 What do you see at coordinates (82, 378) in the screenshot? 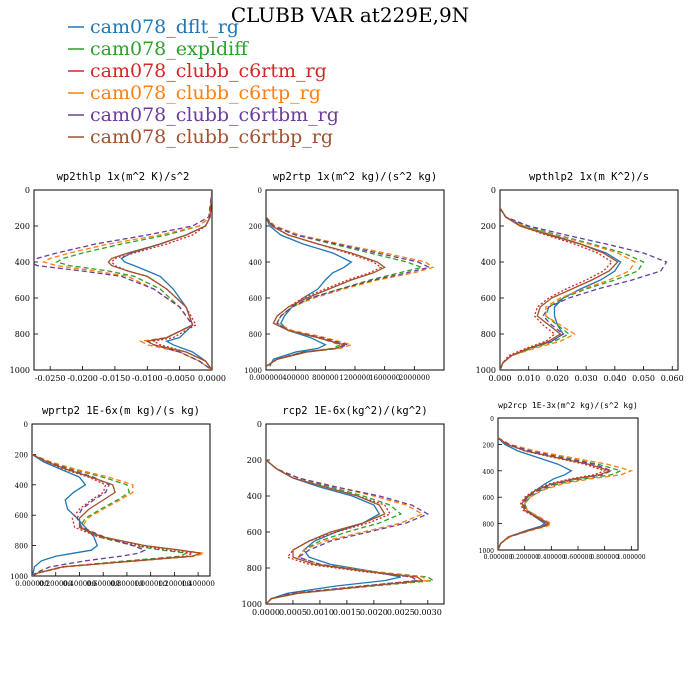
I see `xtick-label: -0.0200` at bounding box center [82, 378].